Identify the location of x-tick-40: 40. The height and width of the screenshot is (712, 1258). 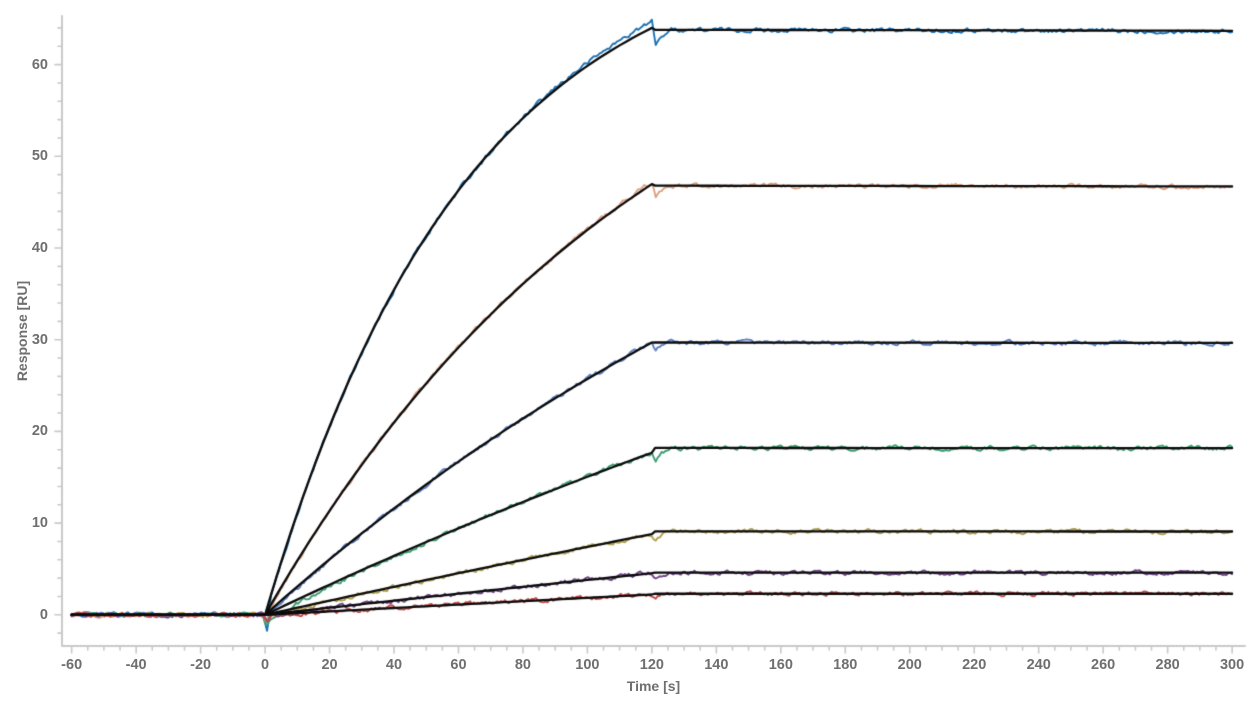
(394, 665).